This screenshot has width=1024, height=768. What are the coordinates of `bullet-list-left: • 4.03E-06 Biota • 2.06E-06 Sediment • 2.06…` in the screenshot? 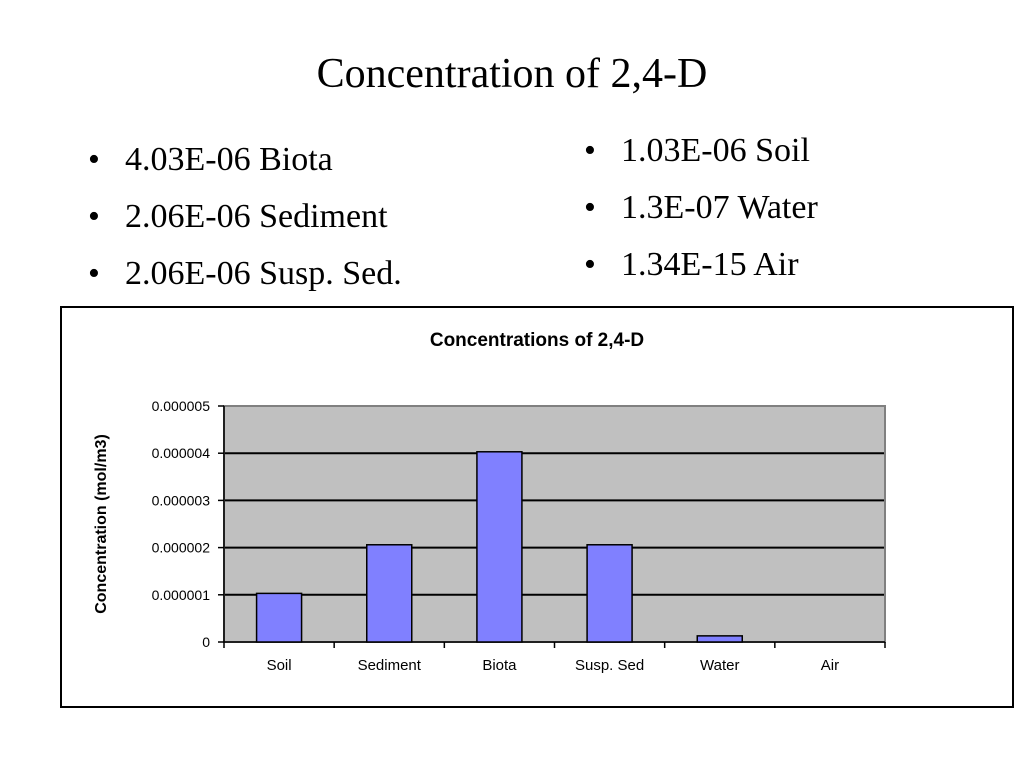 It's located at (245, 225).